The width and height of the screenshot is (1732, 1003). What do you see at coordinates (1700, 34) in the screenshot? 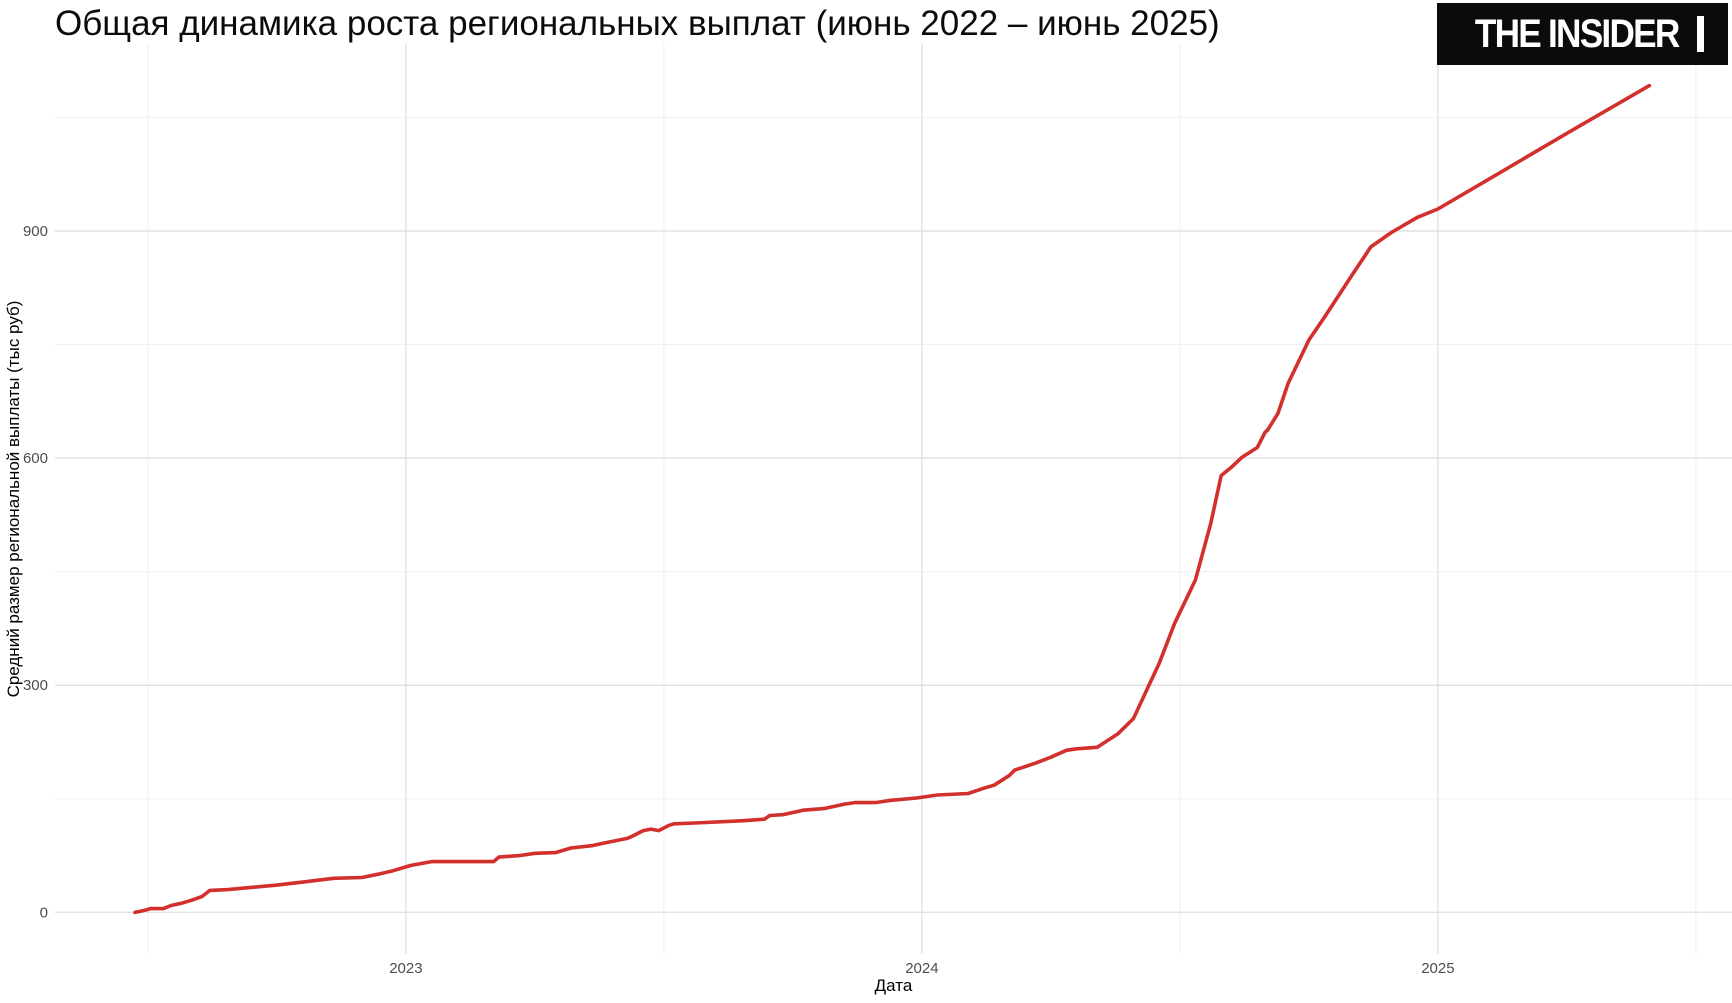
I see `logo-cursor-bar` at bounding box center [1700, 34].